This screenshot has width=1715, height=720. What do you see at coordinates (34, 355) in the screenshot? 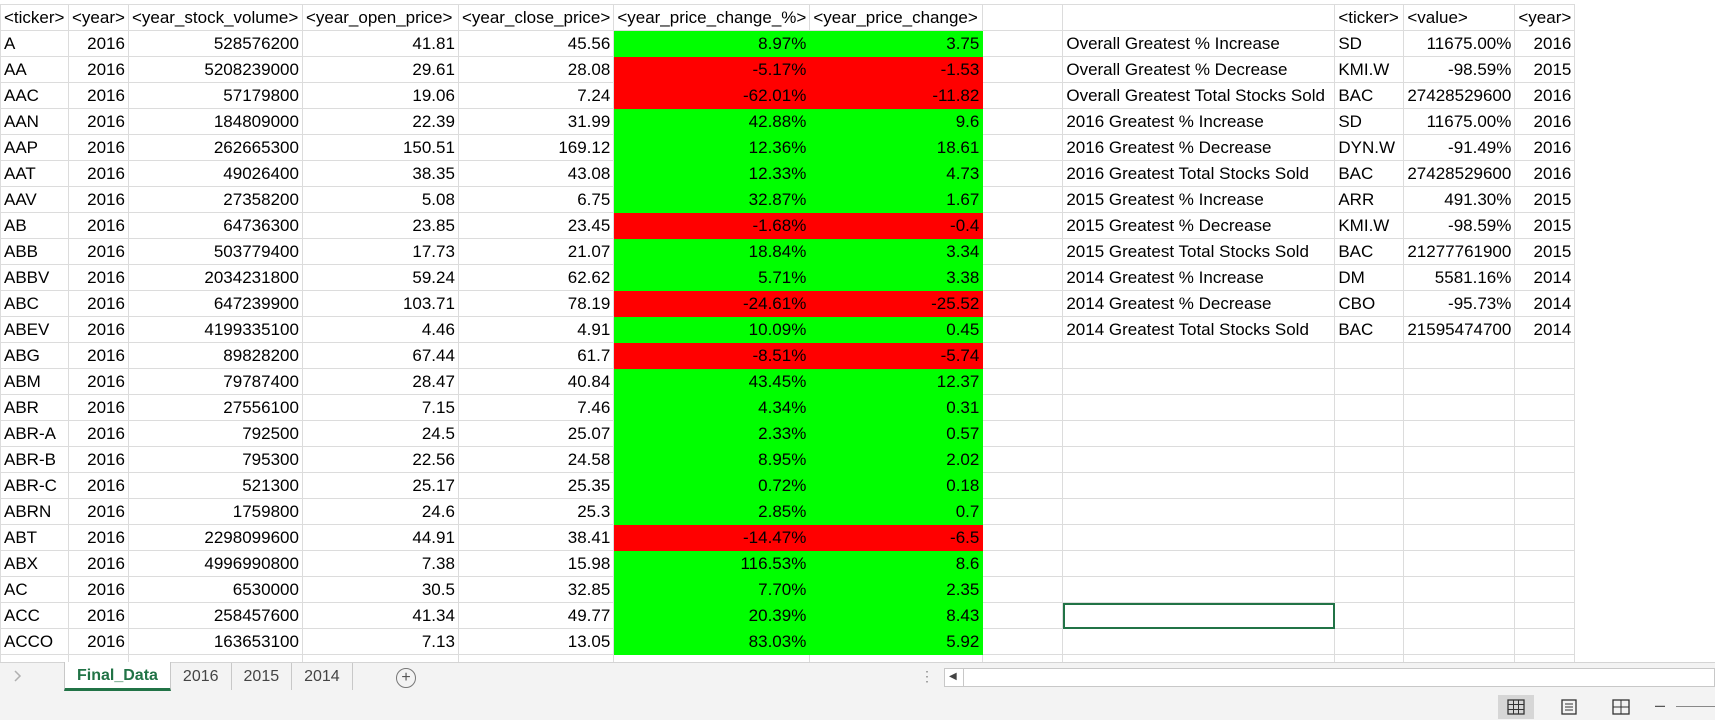
I see `cell-ticker: ABG` at bounding box center [34, 355].